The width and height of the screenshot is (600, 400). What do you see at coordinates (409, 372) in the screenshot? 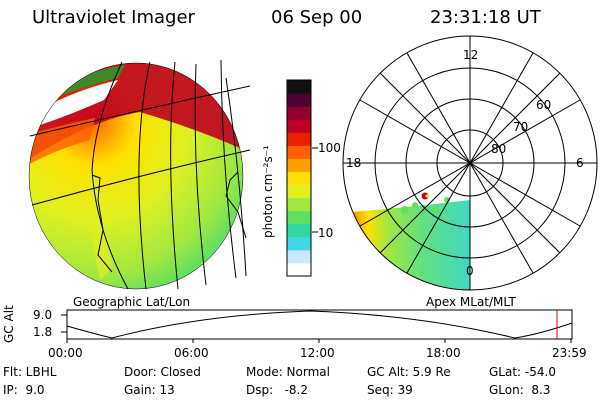
I see `info-gc-alt: GC Alt: 5.9 Re` at bounding box center [409, 372].